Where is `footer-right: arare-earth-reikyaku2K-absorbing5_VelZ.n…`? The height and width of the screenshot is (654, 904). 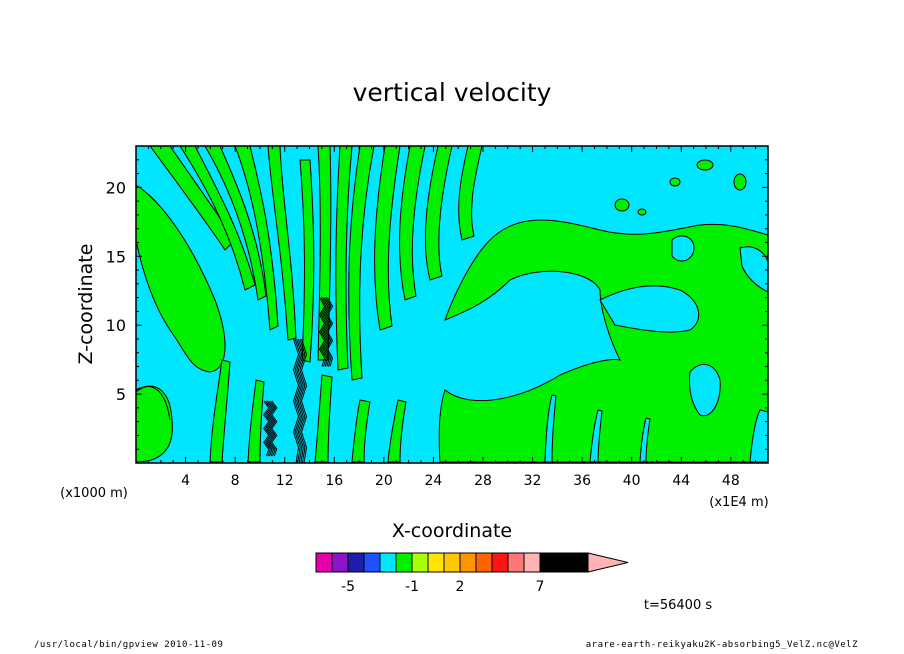
footer-right: arare-earth-reikyaku2K-absorbing5_VelZ.n… is located at coordinates (721, 645).